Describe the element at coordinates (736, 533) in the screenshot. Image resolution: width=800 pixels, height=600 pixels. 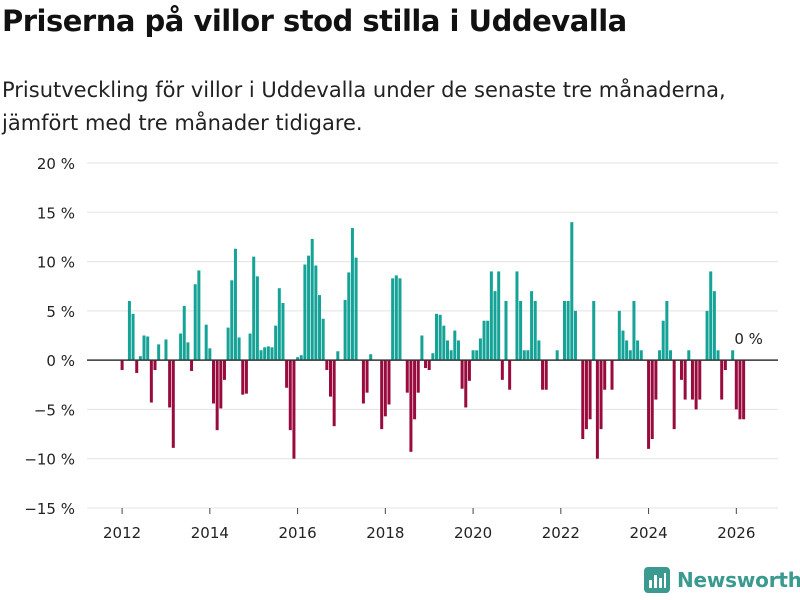
I see `x-tick-label: 2026` at that location.